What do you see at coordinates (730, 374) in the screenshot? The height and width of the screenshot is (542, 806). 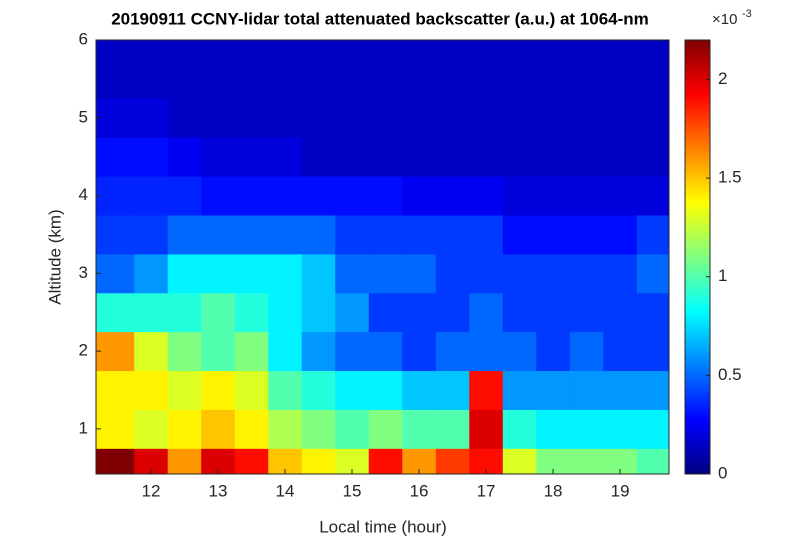 I see `colorbar-tick-label: 0.5` at bounding box center [730, 374].